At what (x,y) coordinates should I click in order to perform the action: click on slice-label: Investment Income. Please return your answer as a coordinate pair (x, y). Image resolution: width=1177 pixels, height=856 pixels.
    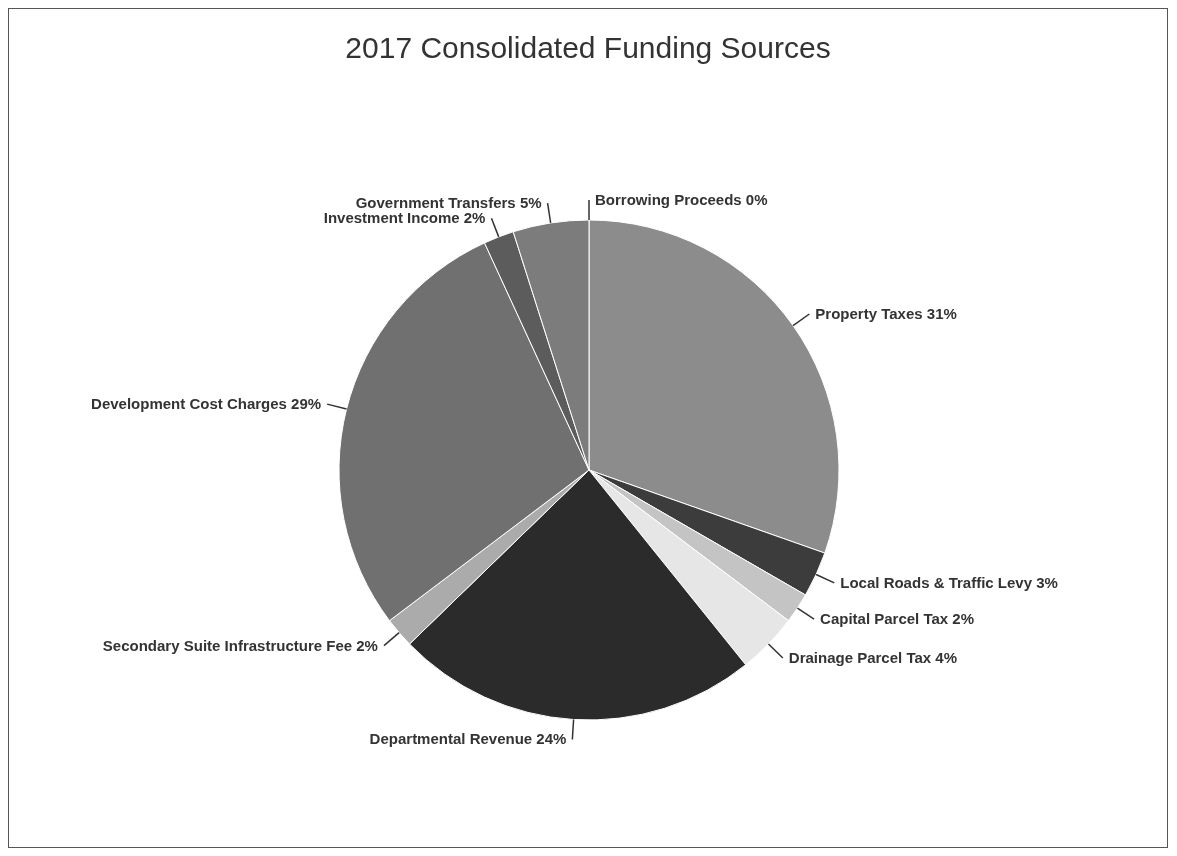
    Looking at the image, I should click on (391, 218).